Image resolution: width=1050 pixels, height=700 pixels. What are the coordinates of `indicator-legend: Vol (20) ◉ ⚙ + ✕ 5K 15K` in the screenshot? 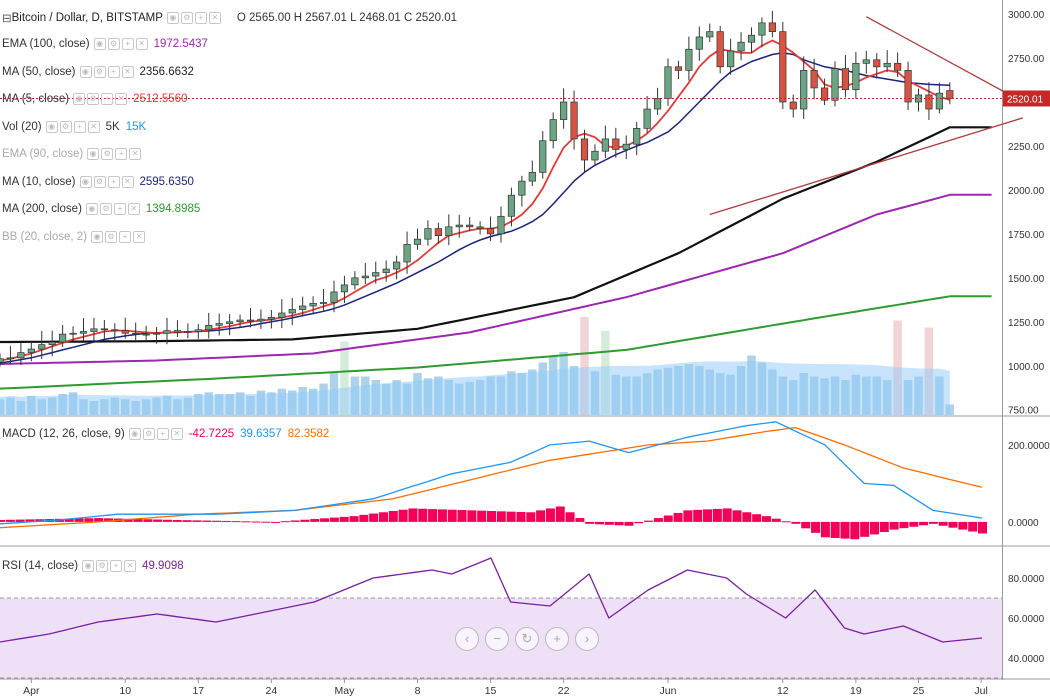 It's located at (77, 127).